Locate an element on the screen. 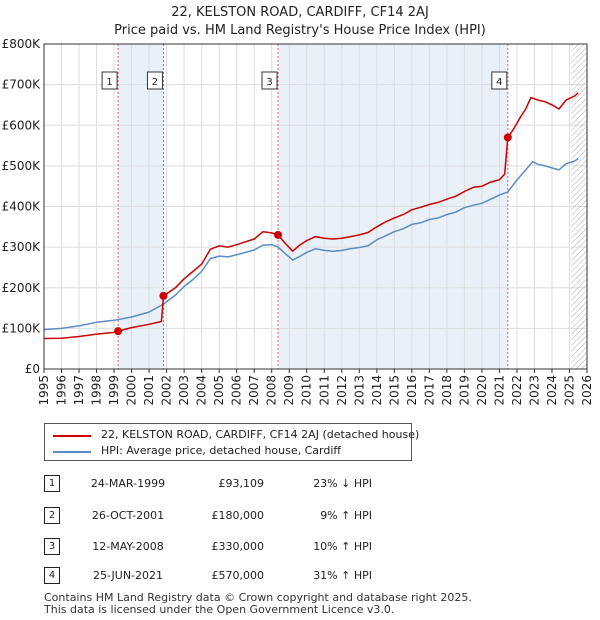 The image size is (600, 620). sale-2-label-box is located at coordinates (154, 80).